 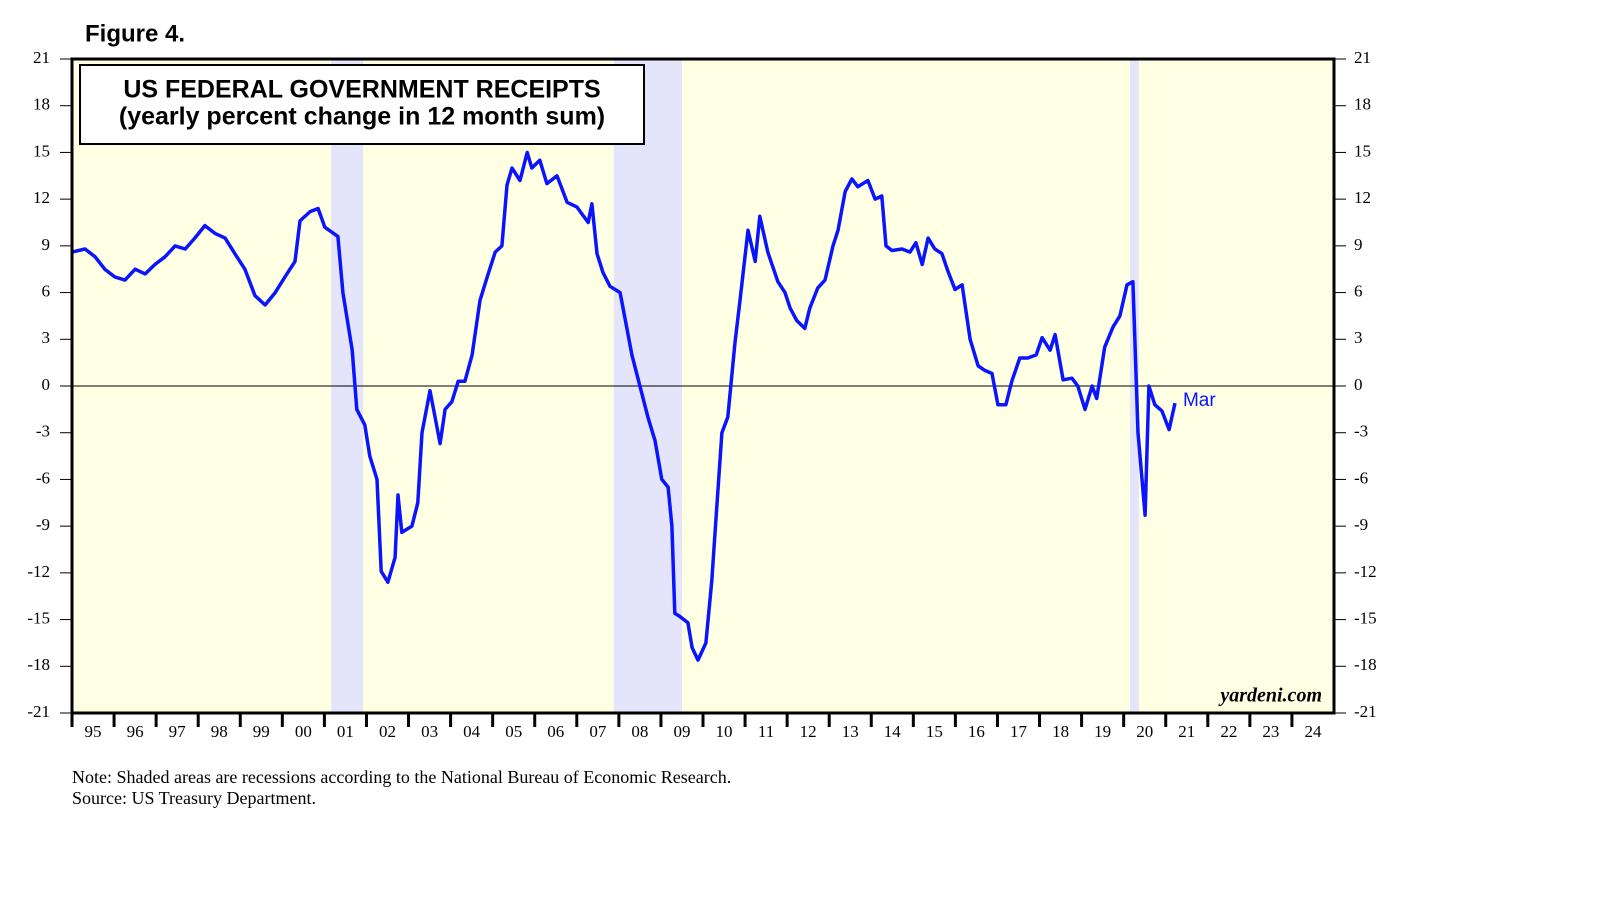 I want to click on y-tick-label: 12, so click(x=41, y=197).